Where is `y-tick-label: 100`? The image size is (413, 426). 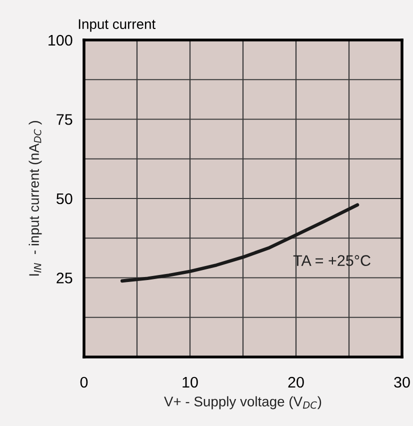 y-tick-label: 100 is located at coordinates (60, 40).